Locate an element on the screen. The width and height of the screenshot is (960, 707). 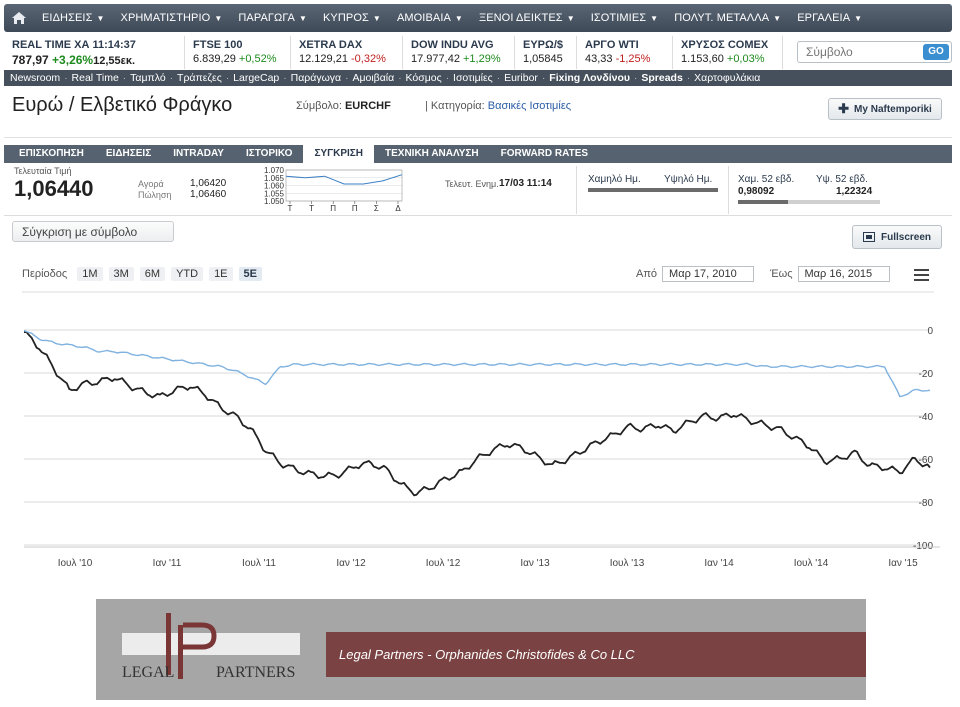
subnav-item: Κόσμος is located at coordinates (423, 78).